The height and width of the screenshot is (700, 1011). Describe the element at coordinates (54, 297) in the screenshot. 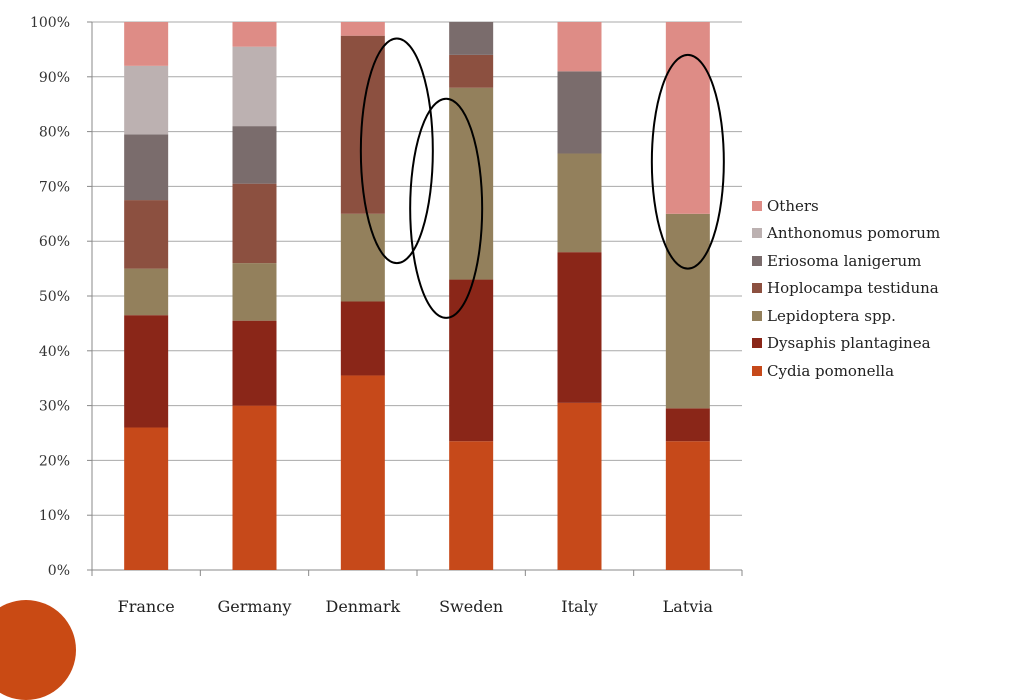

I see `y-tick-label: 50%` at that location.